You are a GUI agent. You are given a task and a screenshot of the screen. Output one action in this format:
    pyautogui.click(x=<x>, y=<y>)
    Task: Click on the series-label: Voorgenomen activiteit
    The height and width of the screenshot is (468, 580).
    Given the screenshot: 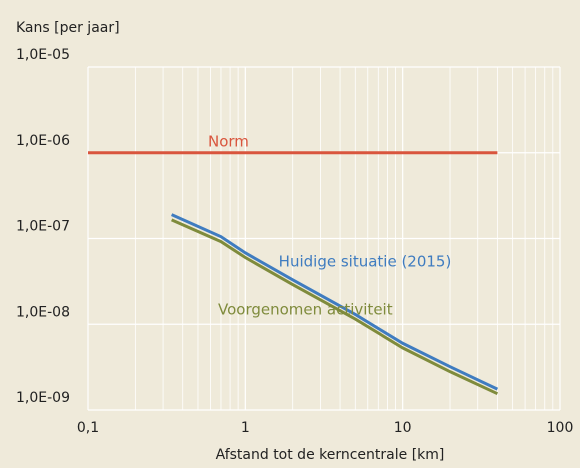 What is the action you would take?
    pyautogui.click(x=305, y=310)
    